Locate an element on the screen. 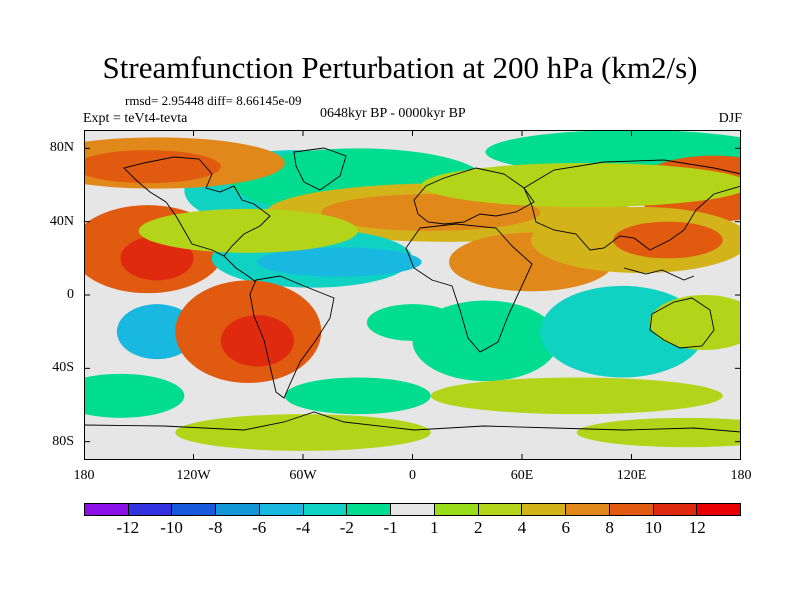 The image size is (800, 600). stats-text: rmsd= 2.95448 diff= 8.66145e-09 is located at coordinates (213, 100).